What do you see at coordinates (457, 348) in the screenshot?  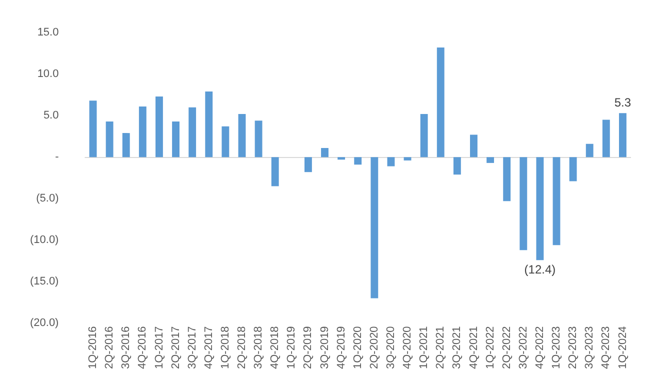 I see `x-tick-label: 3Q-2021` at bounding box center [457, 348].